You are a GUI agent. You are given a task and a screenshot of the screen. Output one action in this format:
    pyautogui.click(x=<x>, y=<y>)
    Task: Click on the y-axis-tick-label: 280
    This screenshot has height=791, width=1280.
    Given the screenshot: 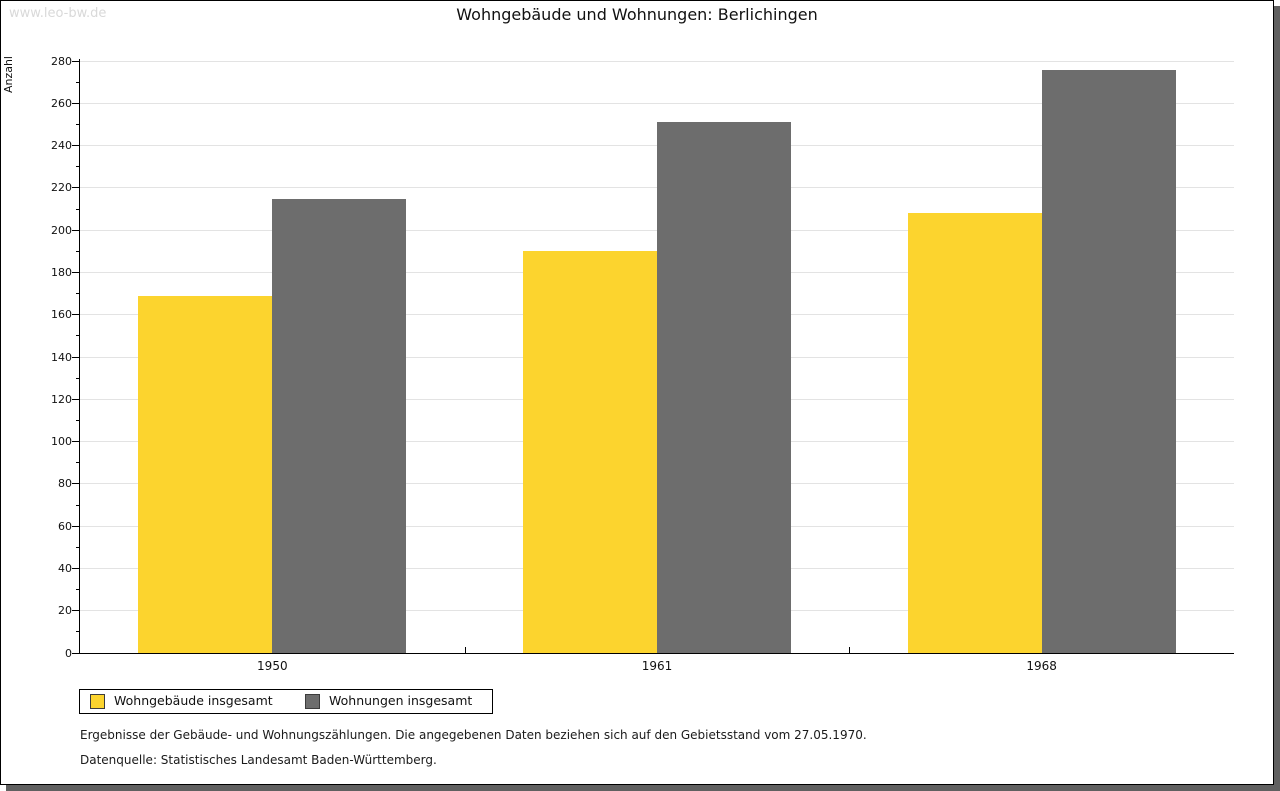 What is the action you would take?
    pyautogui.click(x=61, y=61)
    